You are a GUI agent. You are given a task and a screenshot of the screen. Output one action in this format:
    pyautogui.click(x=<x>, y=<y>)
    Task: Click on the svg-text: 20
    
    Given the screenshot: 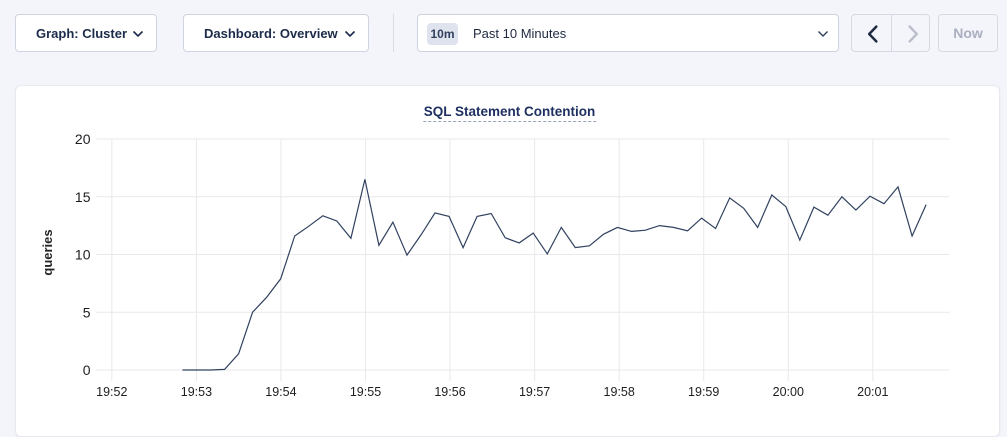 What is the action you would take?
    pyautogui.click(x=83, y=139)
    